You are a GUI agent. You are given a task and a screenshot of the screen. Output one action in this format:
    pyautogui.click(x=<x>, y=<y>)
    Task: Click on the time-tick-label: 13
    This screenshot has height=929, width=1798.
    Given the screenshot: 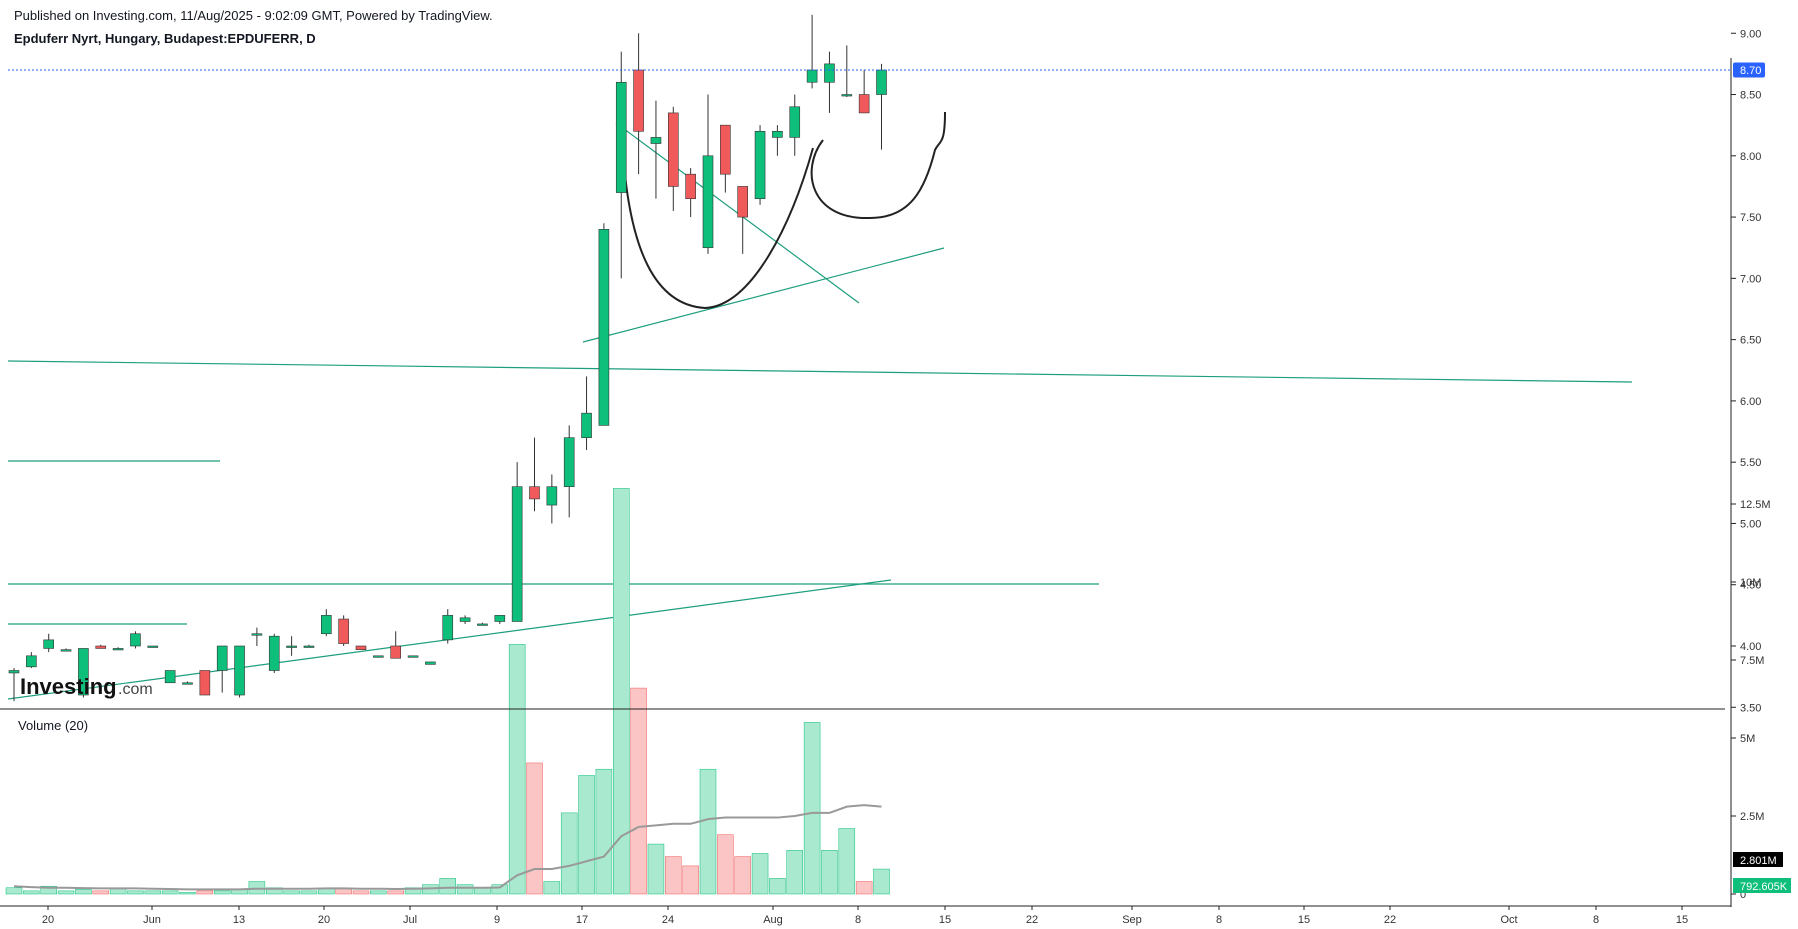 What is the action you would take?
    pyautogui.click(x=239, y=920)
    